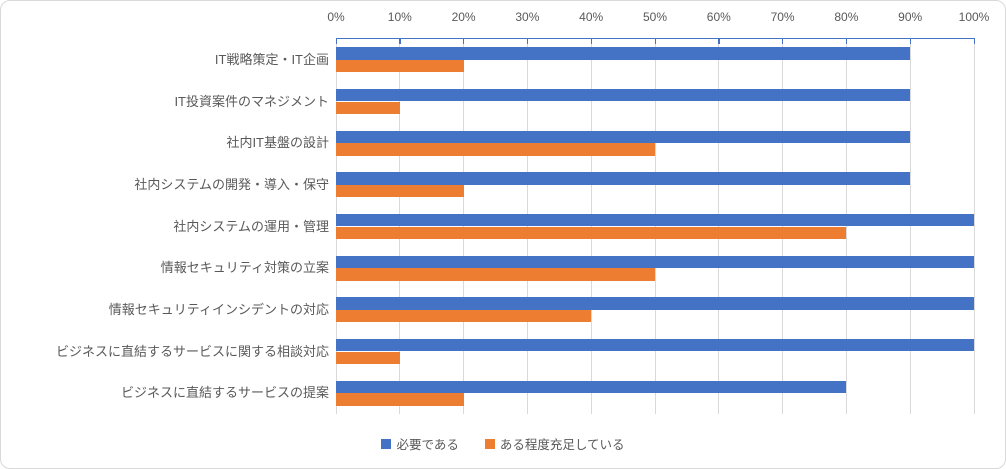 This screenshot has width=1006, height=469. Describe the element at coordinates (591, 17) in the screenshot. I see `axis-tick-label: 40%` at that location.